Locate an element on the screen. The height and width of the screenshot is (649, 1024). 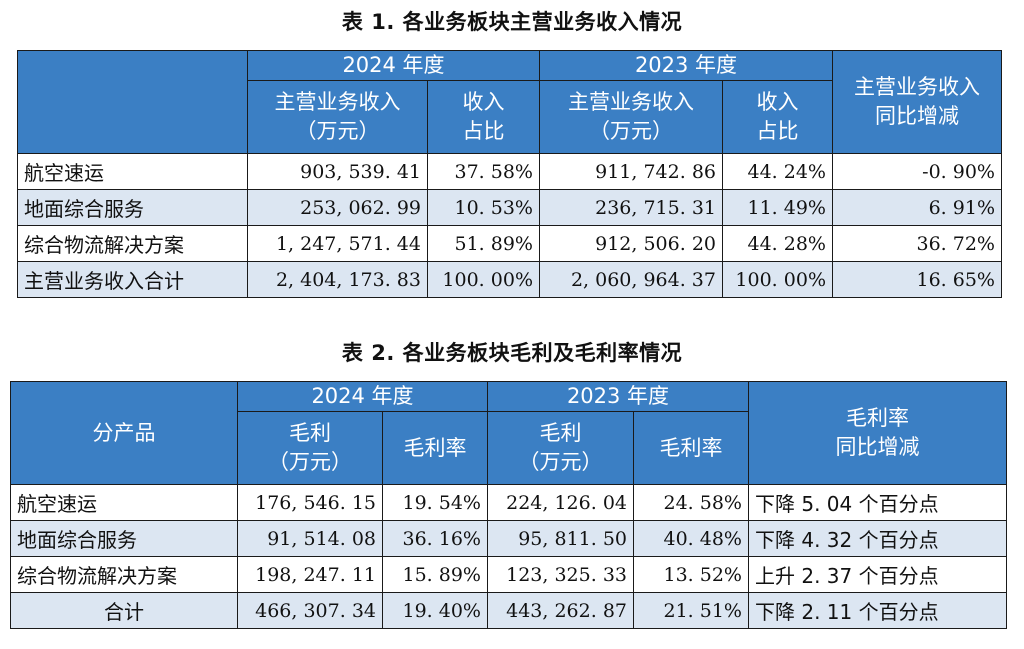
margin-change-cell: 下降 5. 04 个百分点 is located at coordinates (877, 502).